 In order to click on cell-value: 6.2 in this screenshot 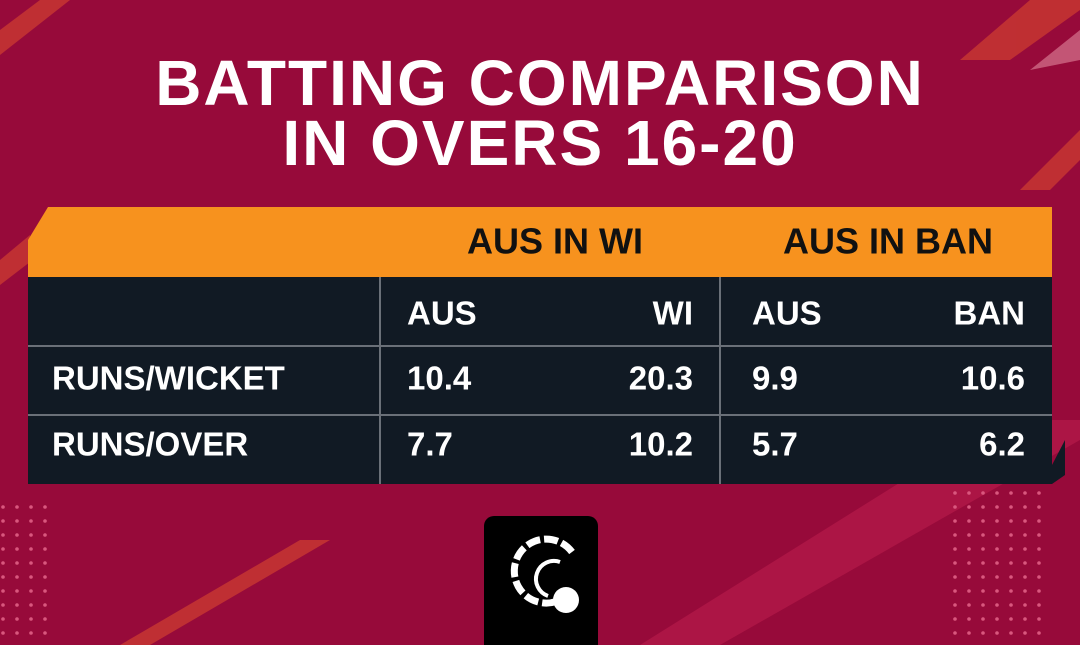, I will do `click(1002, 444)`.